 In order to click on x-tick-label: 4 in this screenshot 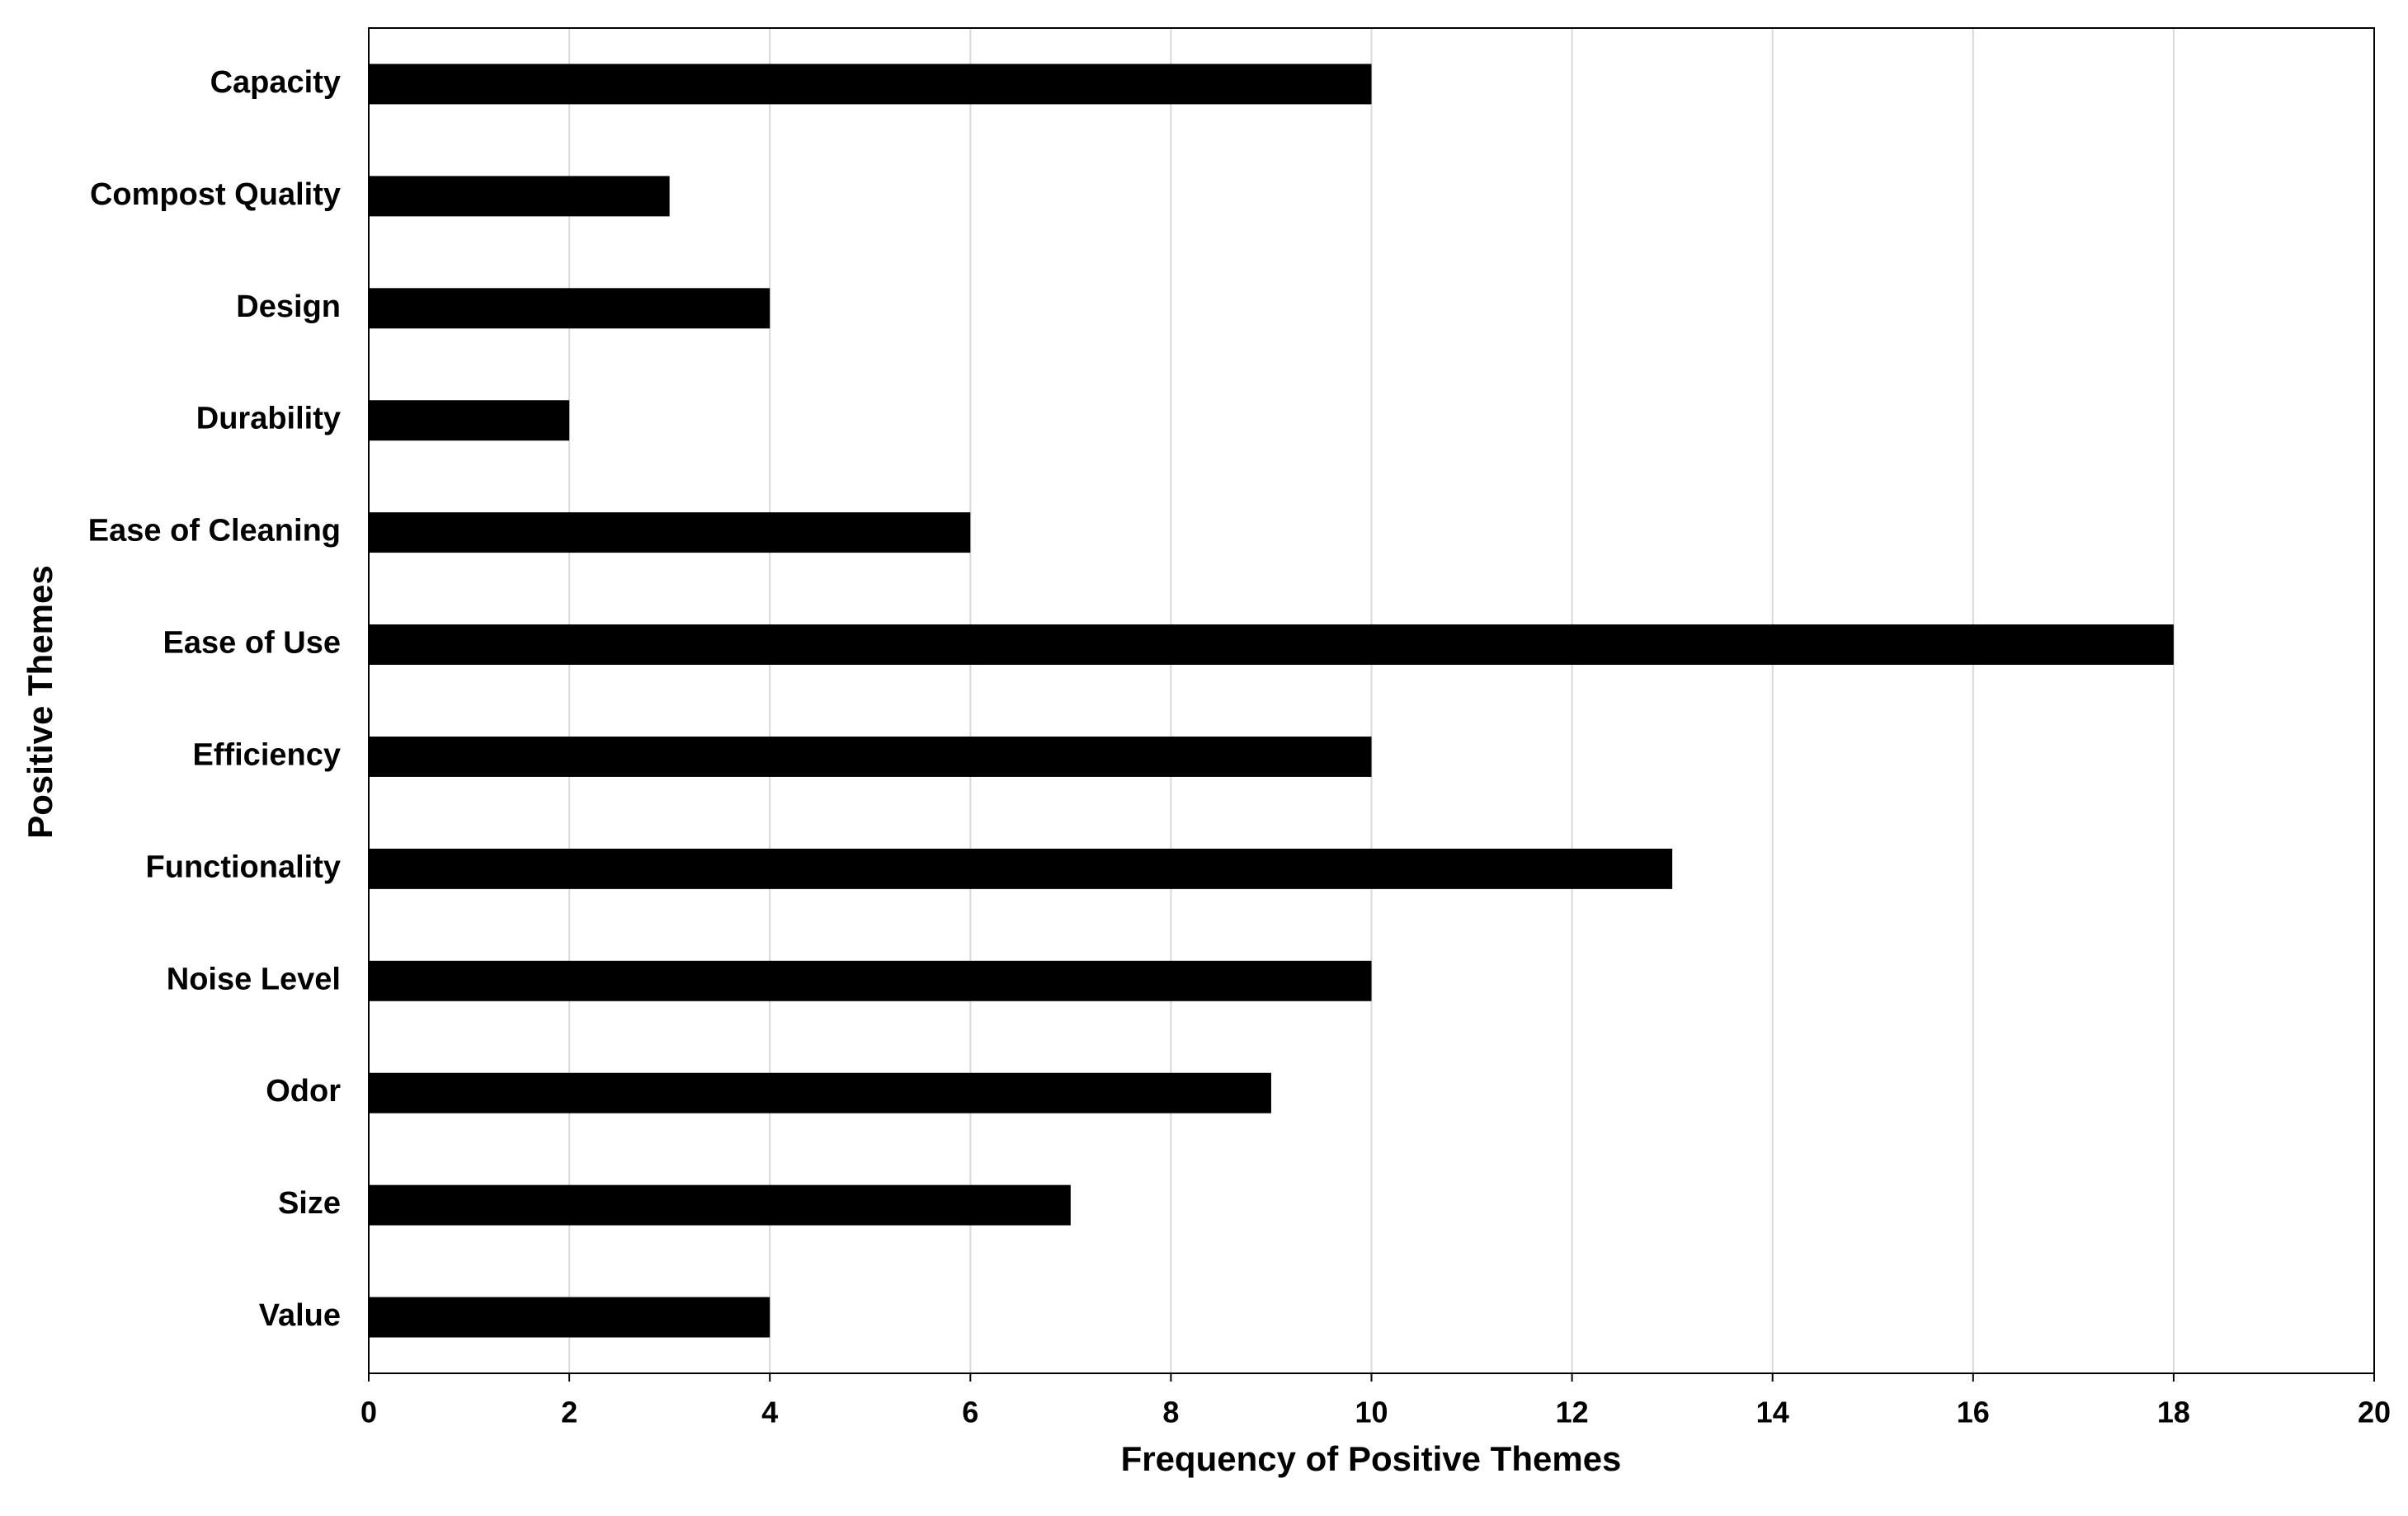, I will do `click(769, 1412)`.